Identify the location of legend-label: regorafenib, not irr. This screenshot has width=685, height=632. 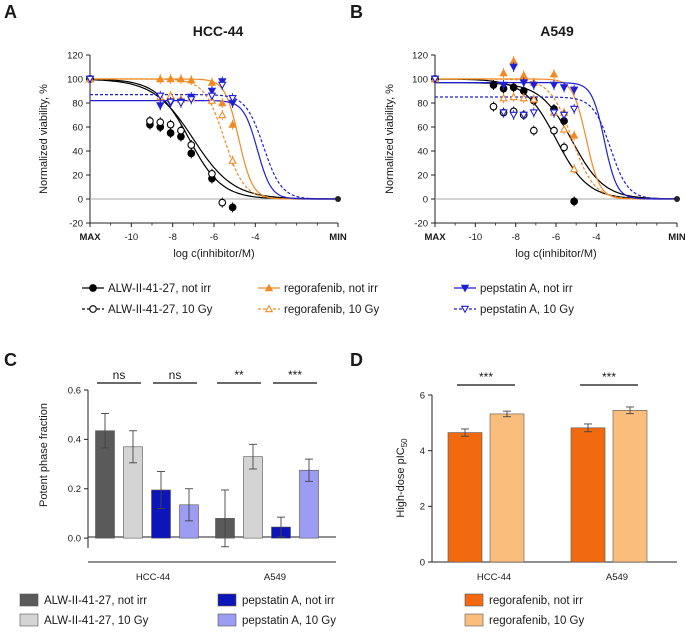
(536, 601).